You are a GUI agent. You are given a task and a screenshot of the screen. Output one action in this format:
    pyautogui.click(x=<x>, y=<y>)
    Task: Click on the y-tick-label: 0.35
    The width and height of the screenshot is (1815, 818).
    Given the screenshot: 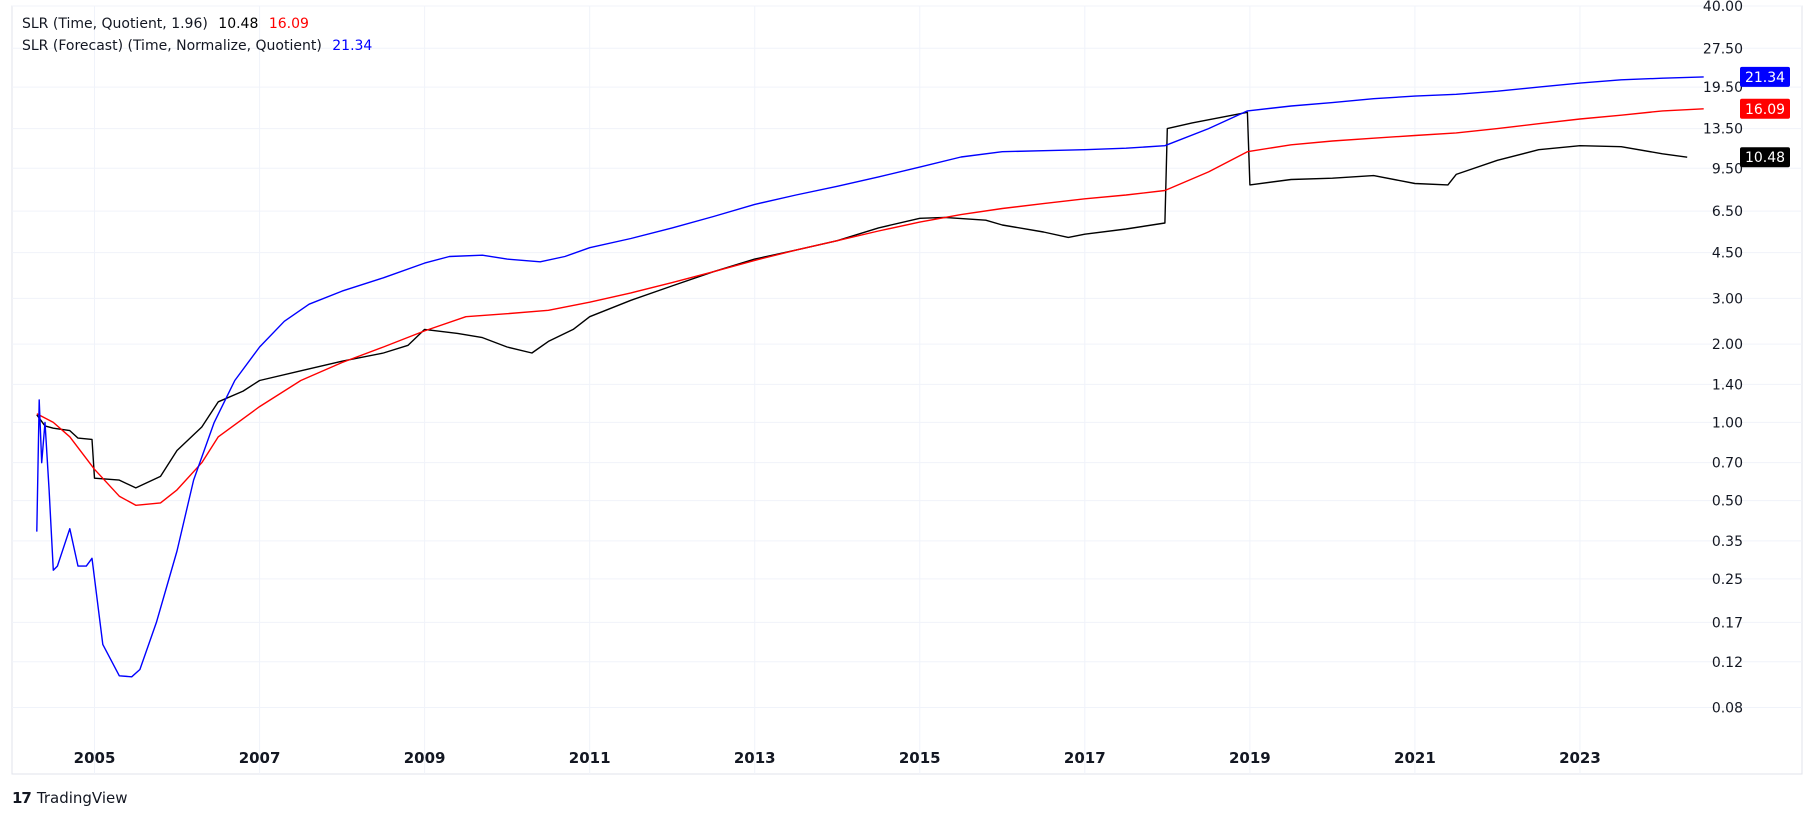 What is the action you would take?
    pyautogui.click(x=1727, y=542)
    